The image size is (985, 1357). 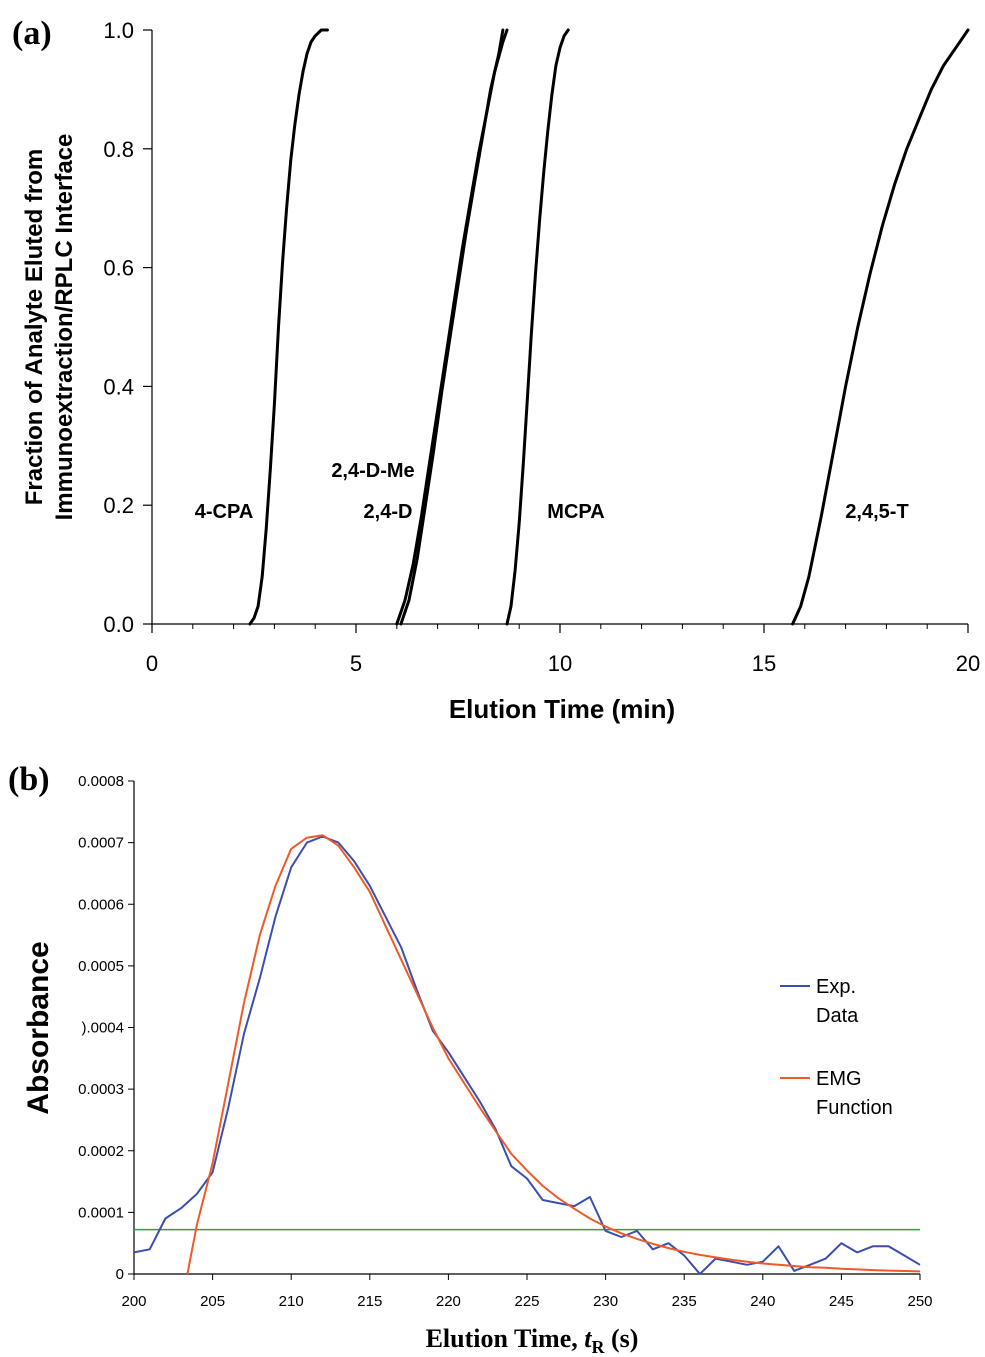 I want to click on panel-a-y-title-line1: Fraction of Analyte Eluted from, so click(x=34, y=327).